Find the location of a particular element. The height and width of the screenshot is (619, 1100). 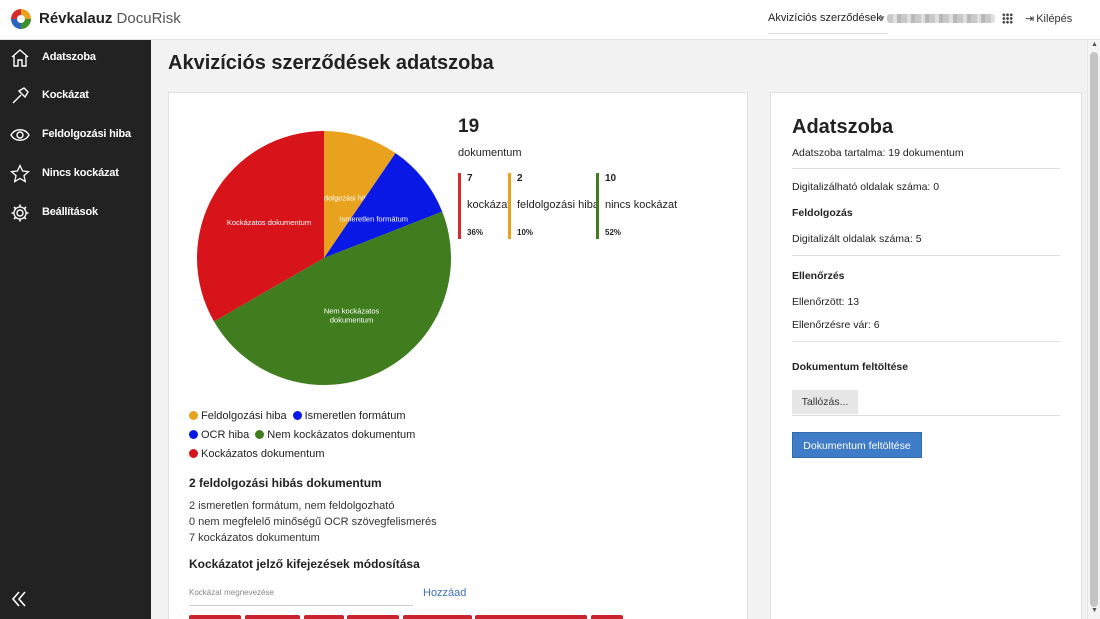

stat-processing-error: 2 feldolgozási hiba 10% is located at coordinates (553, 206).